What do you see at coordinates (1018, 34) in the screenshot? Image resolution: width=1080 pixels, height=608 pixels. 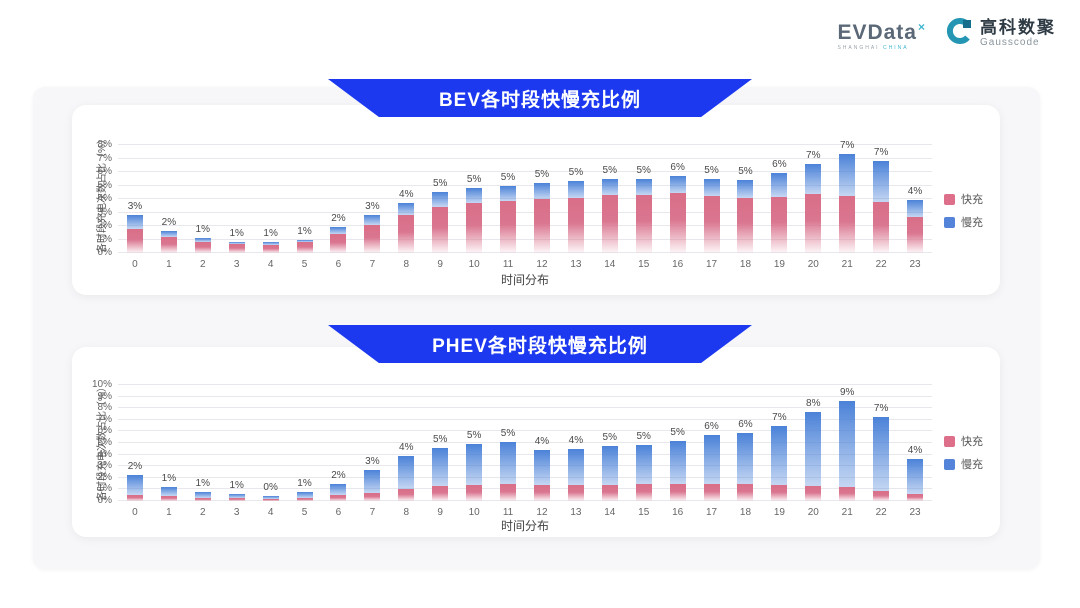 I see `gausscode-text: 高科数聚 Gausscode` at bounding box center [1018, 34].